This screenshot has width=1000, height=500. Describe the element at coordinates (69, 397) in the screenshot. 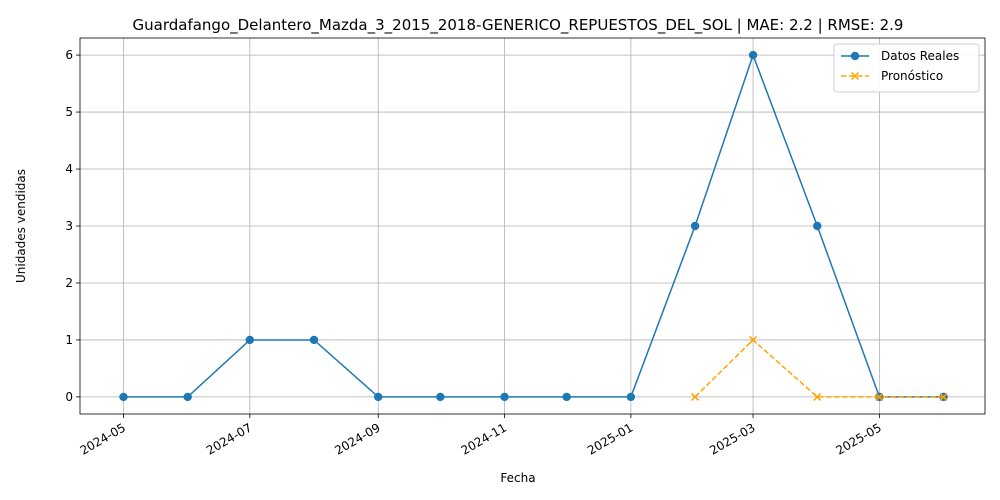

I see `y-tick-label: 0` at that location.